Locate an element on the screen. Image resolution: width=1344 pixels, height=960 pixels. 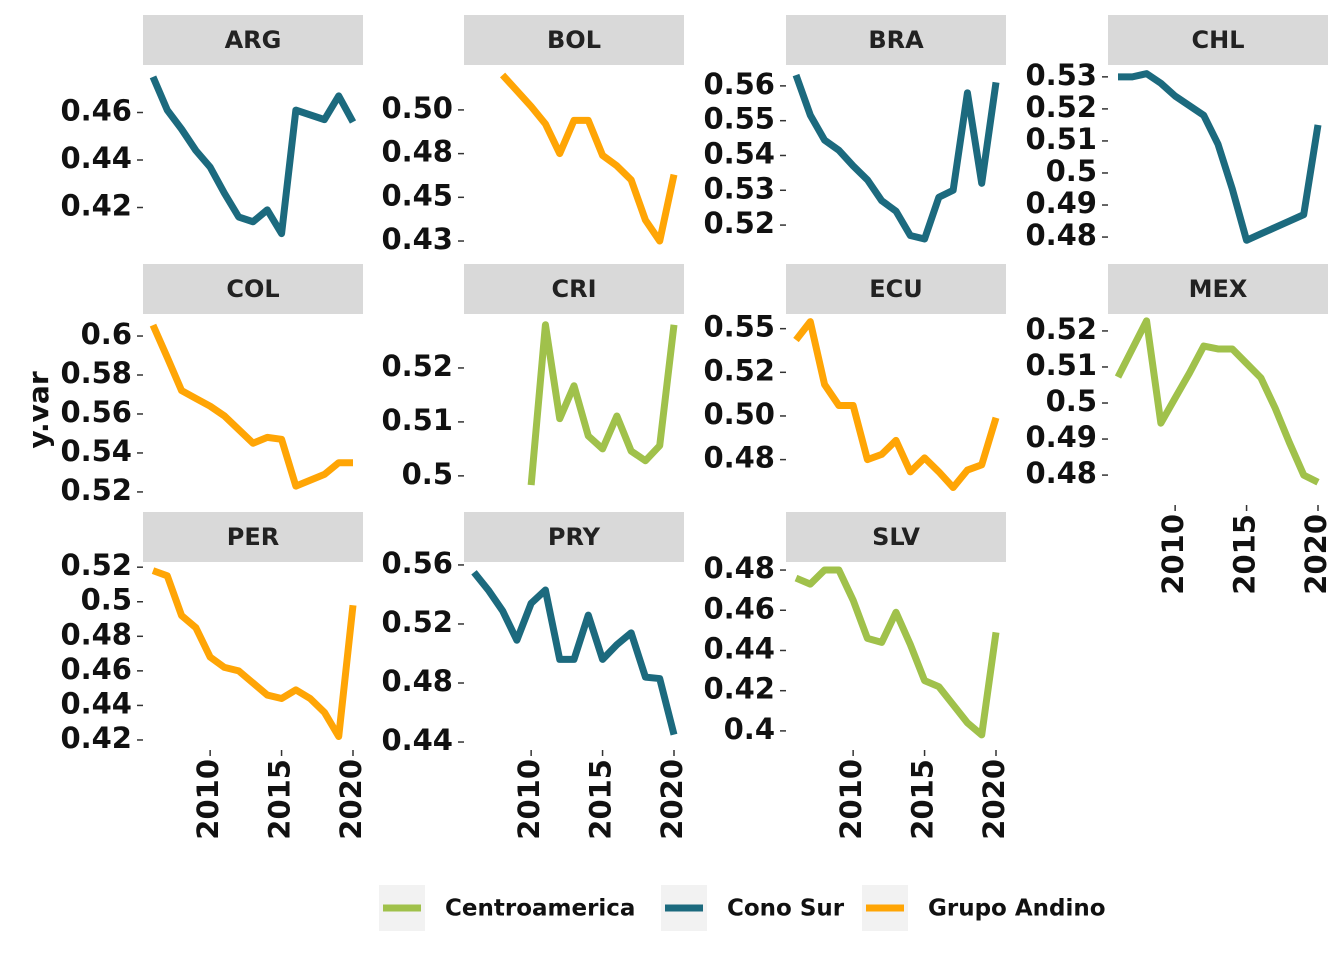
y-tick-label: 0.45 is located at coordinates (417, 195).